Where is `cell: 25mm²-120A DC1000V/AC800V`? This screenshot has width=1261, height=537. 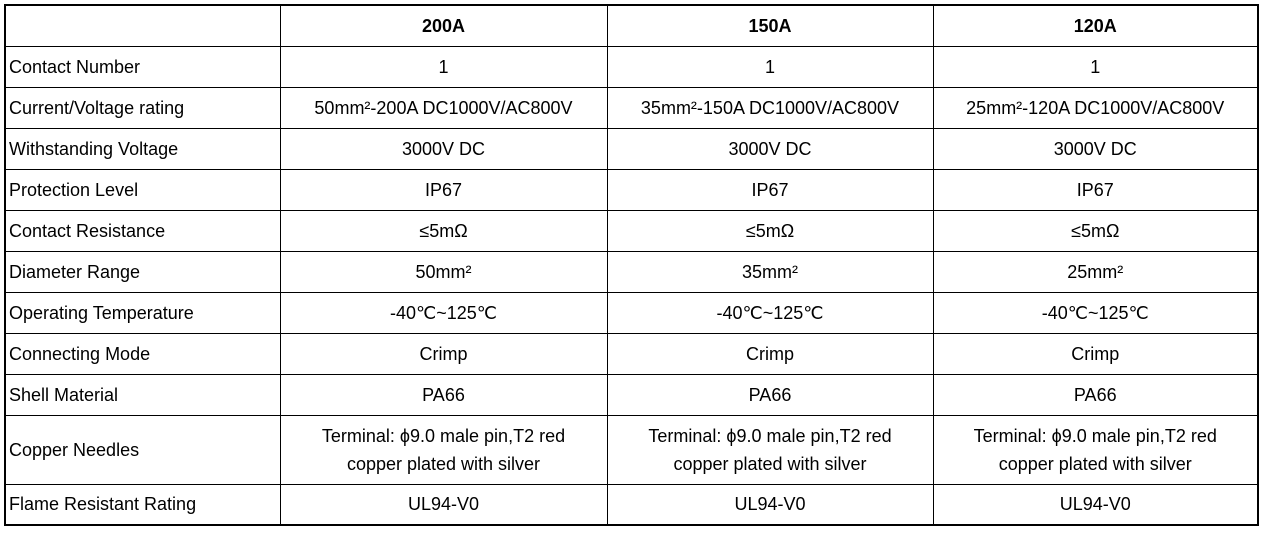
cell: 25mm²-120A DC1000V/AC800V is located at coordinates (1095, 107).